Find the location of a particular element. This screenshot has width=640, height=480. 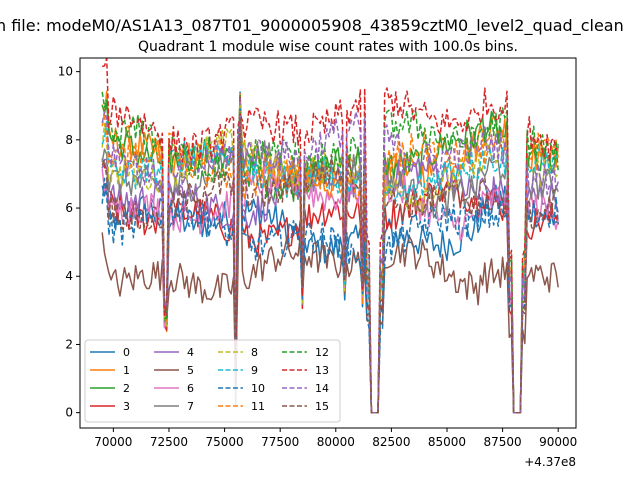

legend-label-2: 2 is located at coordinates (126, 388).